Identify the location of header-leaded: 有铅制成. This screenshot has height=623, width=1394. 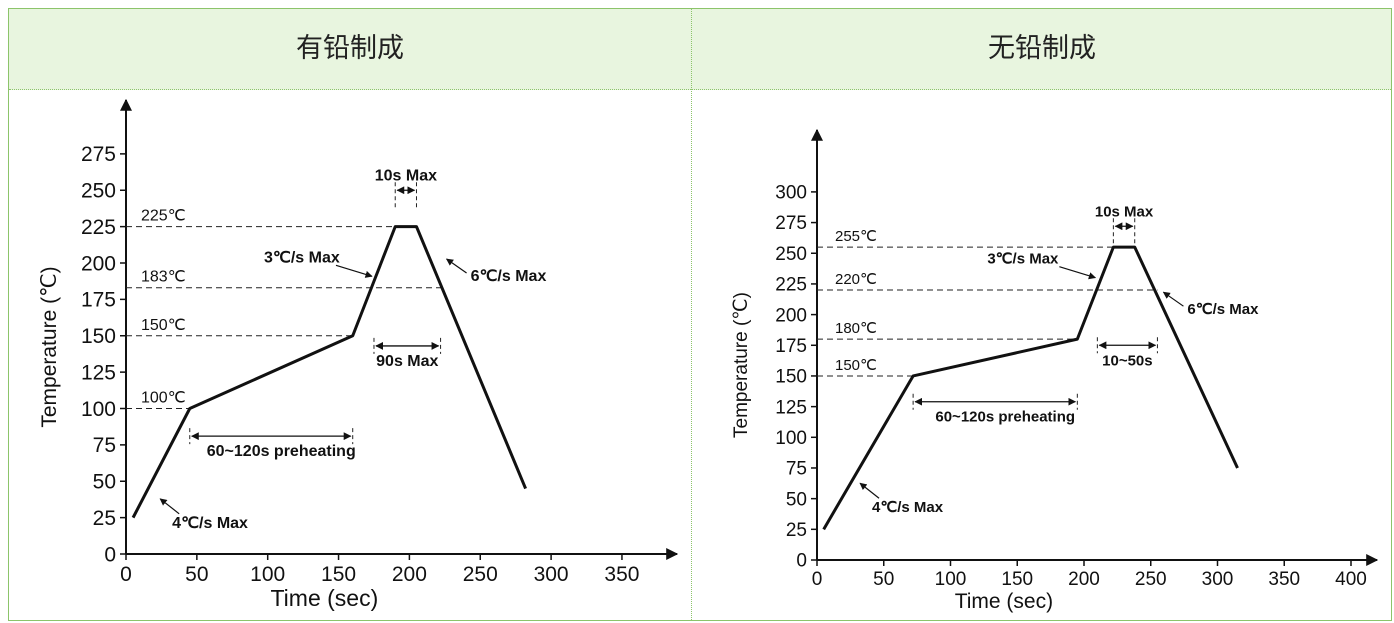
(350, 48).